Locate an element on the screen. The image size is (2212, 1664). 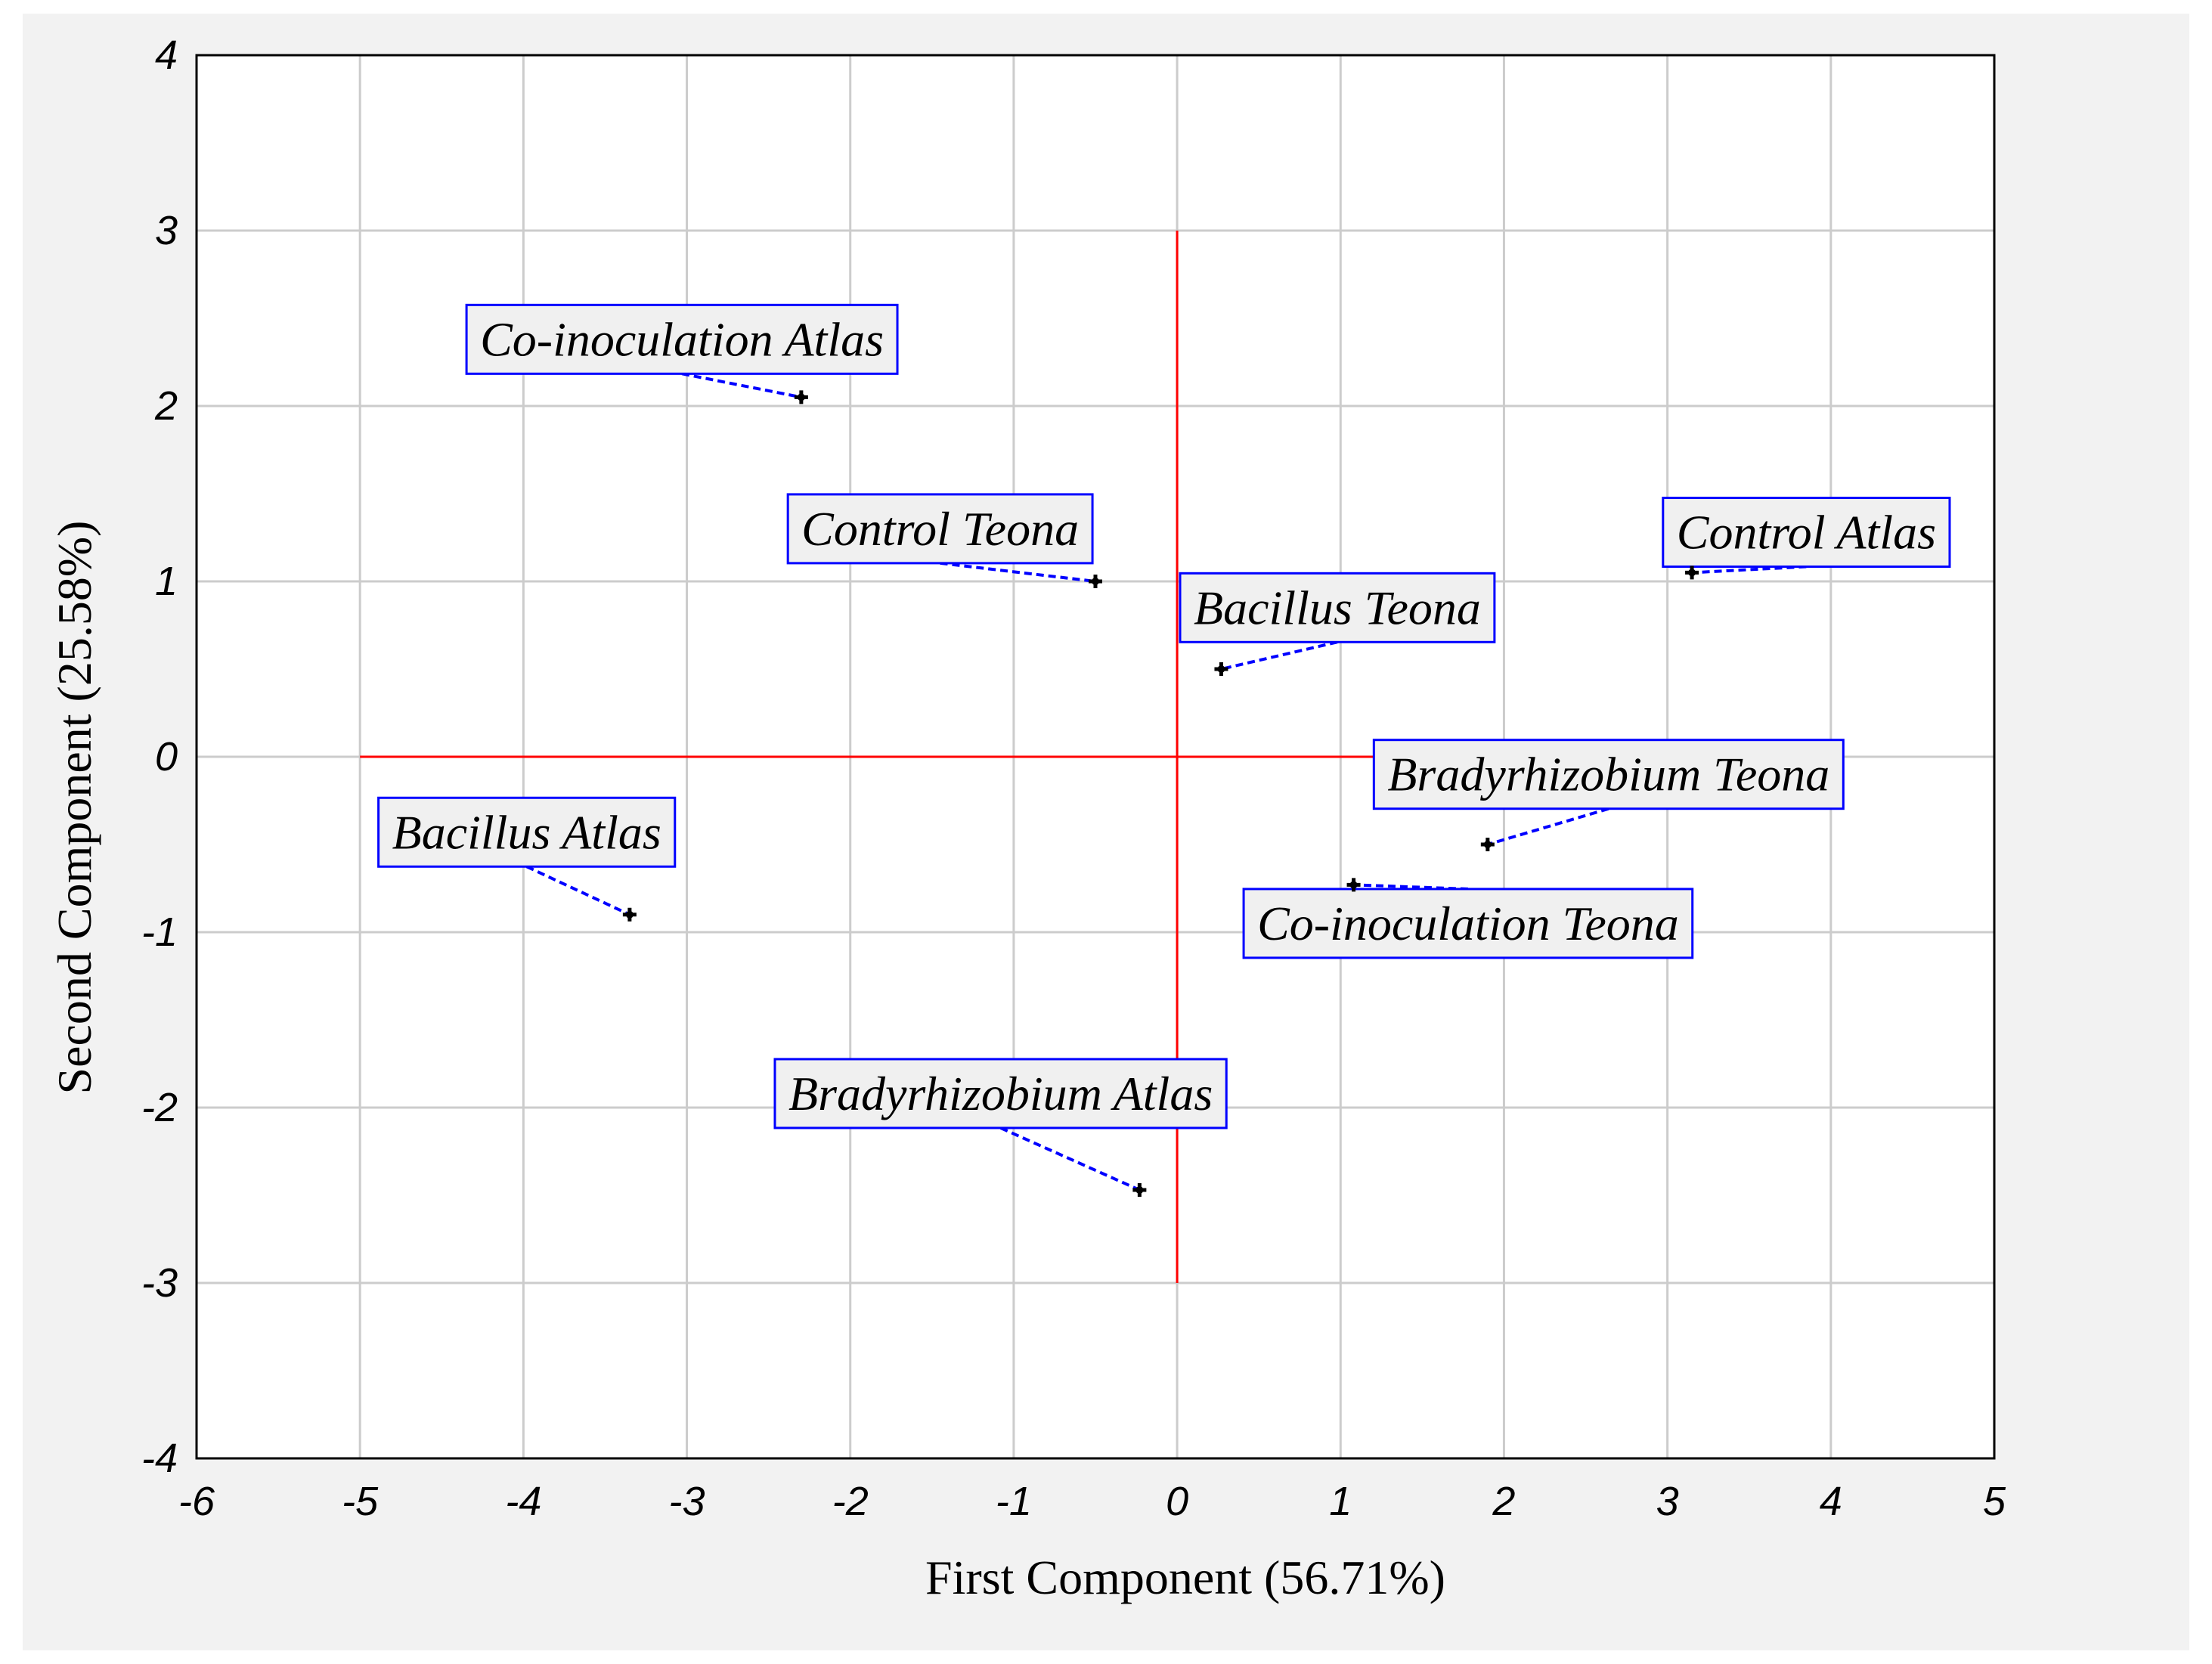
point-label: Bradyrhizobium Atlas is located at coordinates (1000, 1094).